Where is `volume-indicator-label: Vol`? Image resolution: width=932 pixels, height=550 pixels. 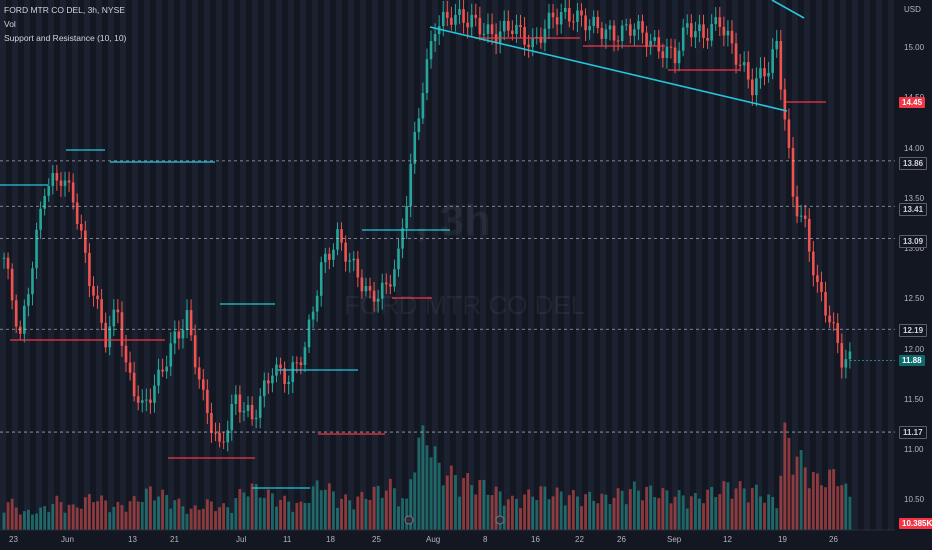 volume-indicator-label: Vol is located at coordinates (10, 24).